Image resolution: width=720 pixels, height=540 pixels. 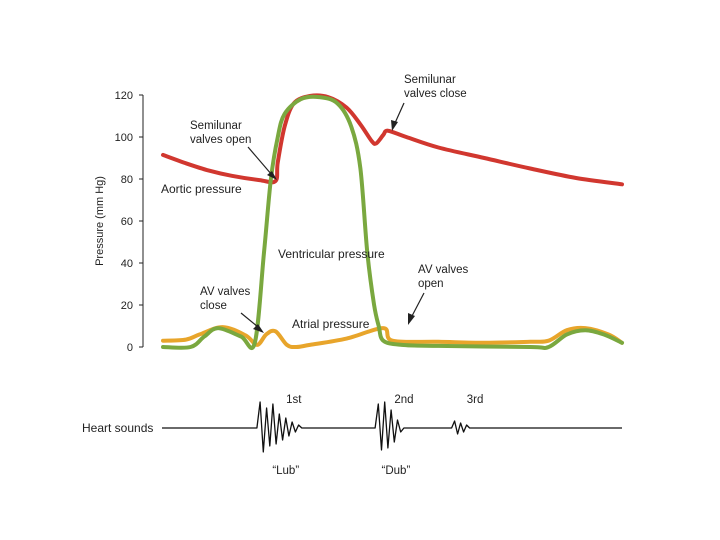 I want to click on annotation-line: open, so click(x=431, y=284).